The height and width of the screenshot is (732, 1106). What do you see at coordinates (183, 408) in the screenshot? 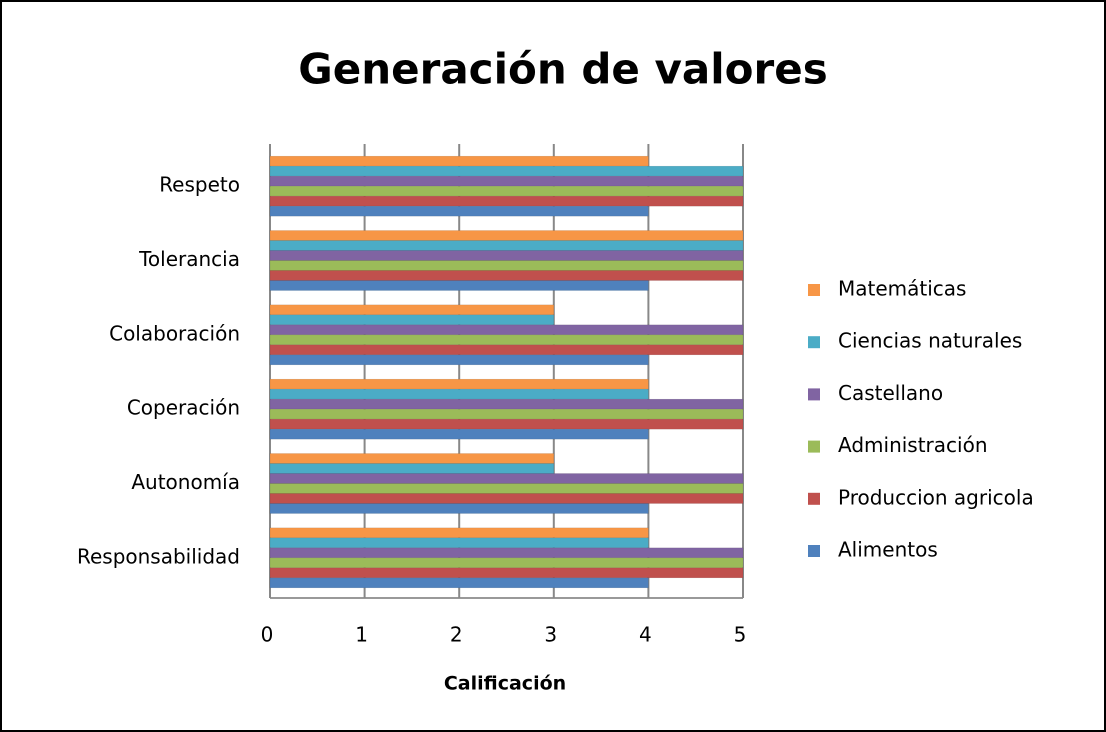
I see `y-tick-label: Coperación` at bounding box center [183, 408].